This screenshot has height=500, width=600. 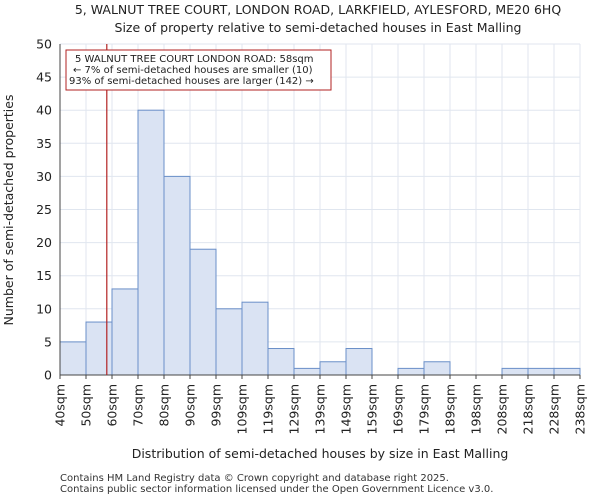 What do you see at coordinates (112, 405) in the screenshot?
I see `x-tick-label: 60sqm` at bounding box center [112, 405].